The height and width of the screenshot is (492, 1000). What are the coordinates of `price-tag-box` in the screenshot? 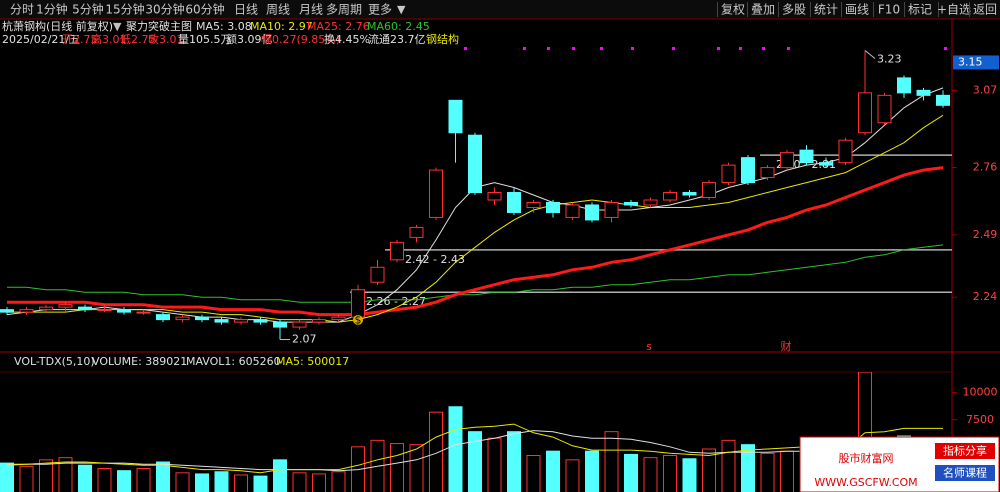 It's located at (976, 62).